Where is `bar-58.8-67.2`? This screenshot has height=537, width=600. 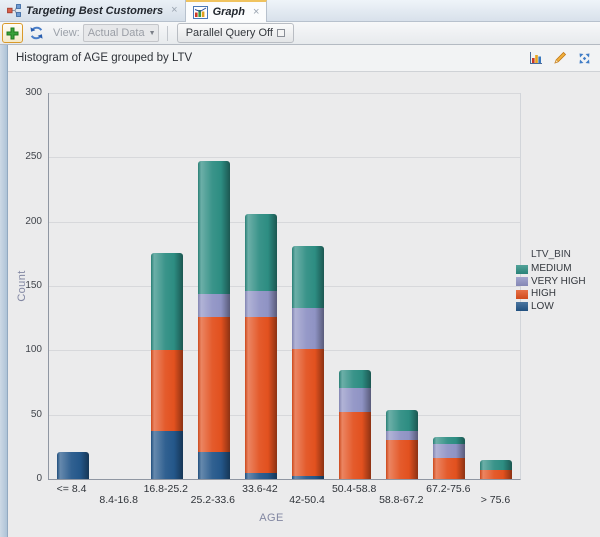
bar-58.8-67.2 is located at coordinates (402, 444).